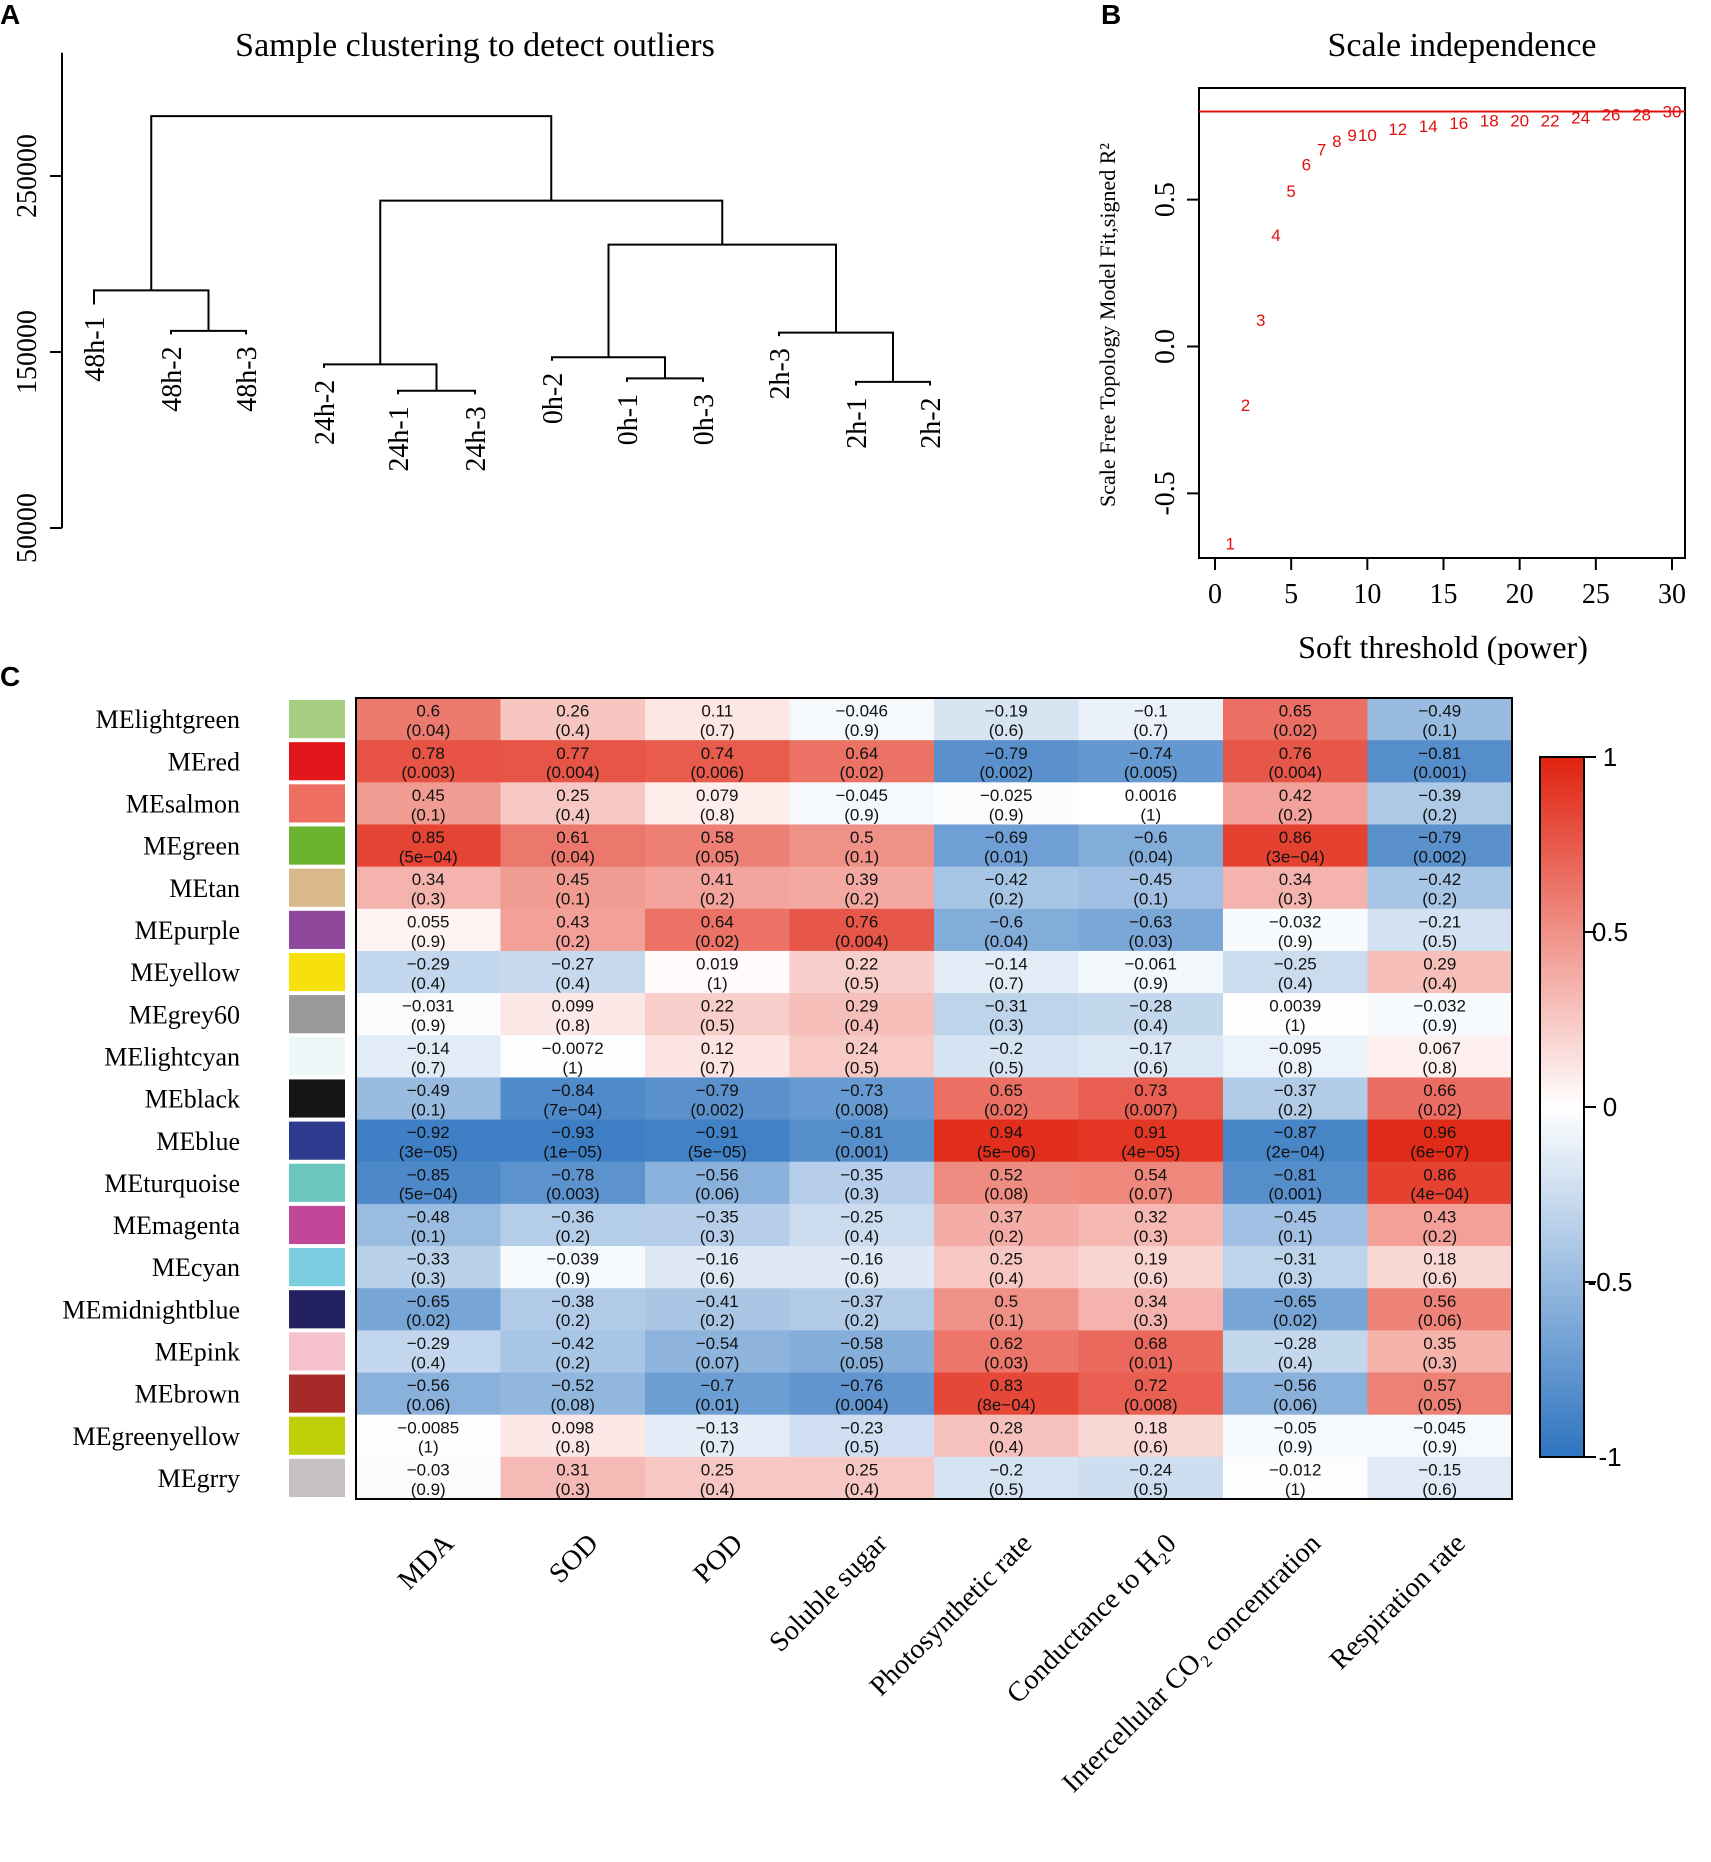  What do you see at coordinates (1006, 1343) in the screenshot?
I see `heatmap-correlation: 0.62` at bounding box center [1006, 1343].